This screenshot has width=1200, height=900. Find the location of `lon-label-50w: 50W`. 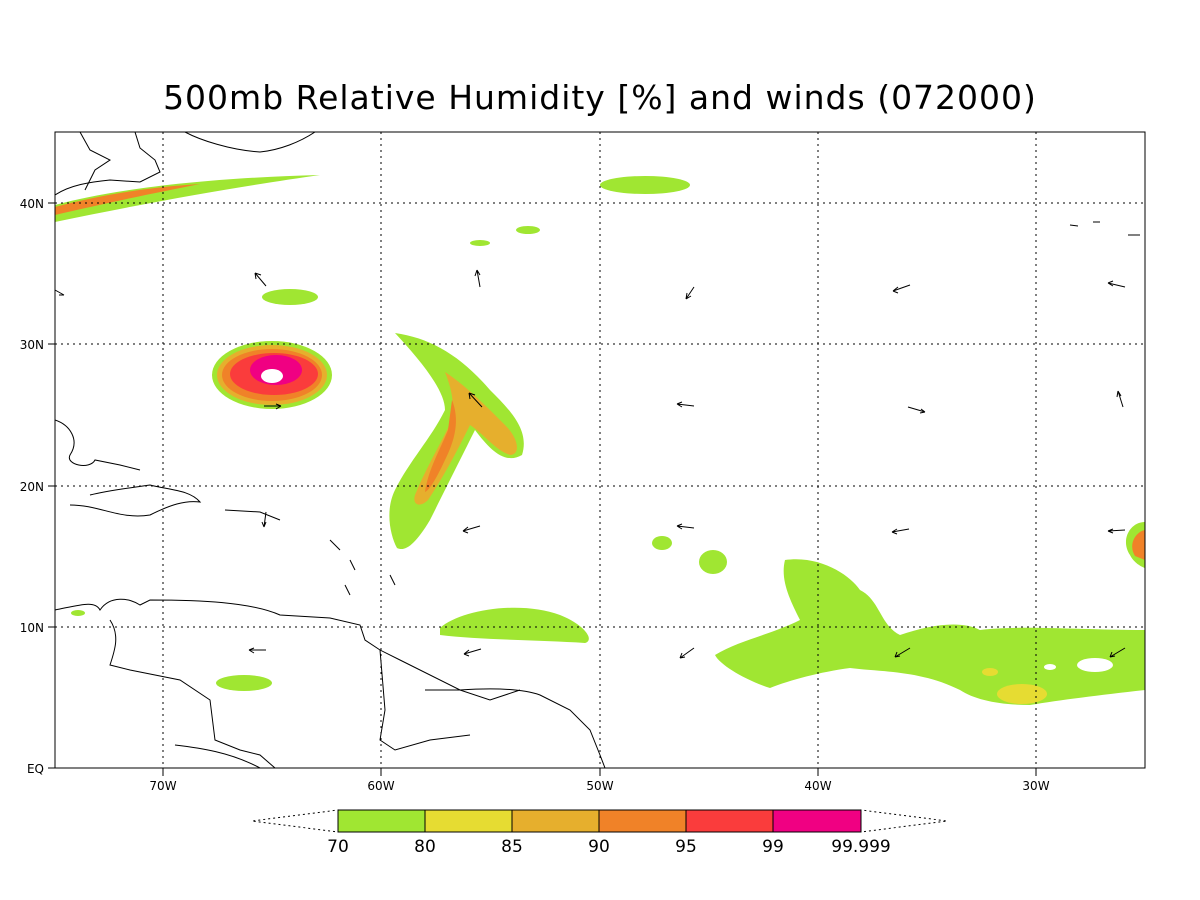

lon-label-50w: 50W is located at coordinates (599, 786).